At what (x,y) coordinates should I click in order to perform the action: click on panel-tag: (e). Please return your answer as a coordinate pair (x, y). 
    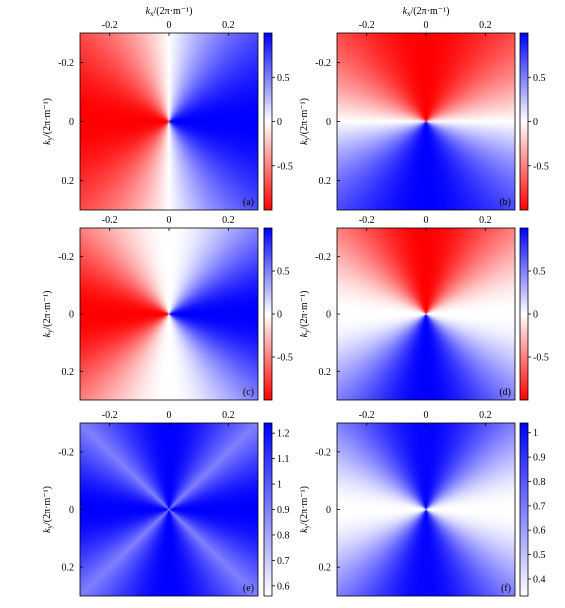
    Looking at the image, I should click on (248, 588).